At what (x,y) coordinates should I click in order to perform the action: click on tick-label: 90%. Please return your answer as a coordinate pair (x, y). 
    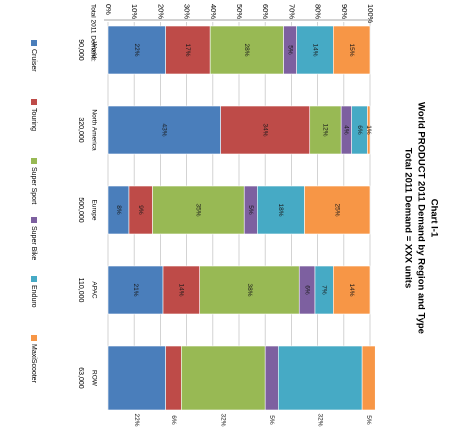
    Looking at the image, I should click on (344, 11).